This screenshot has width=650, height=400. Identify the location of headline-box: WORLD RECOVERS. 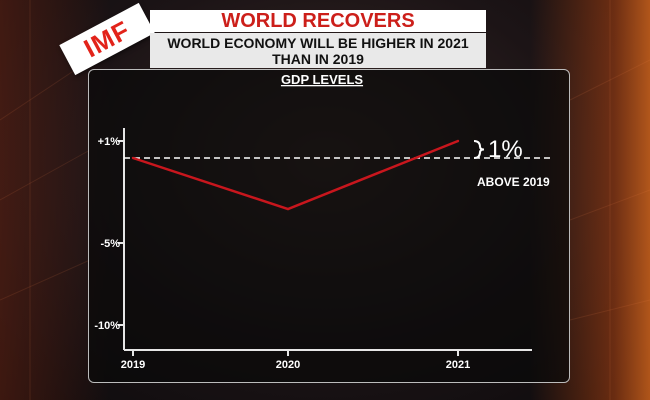
(318, 21).